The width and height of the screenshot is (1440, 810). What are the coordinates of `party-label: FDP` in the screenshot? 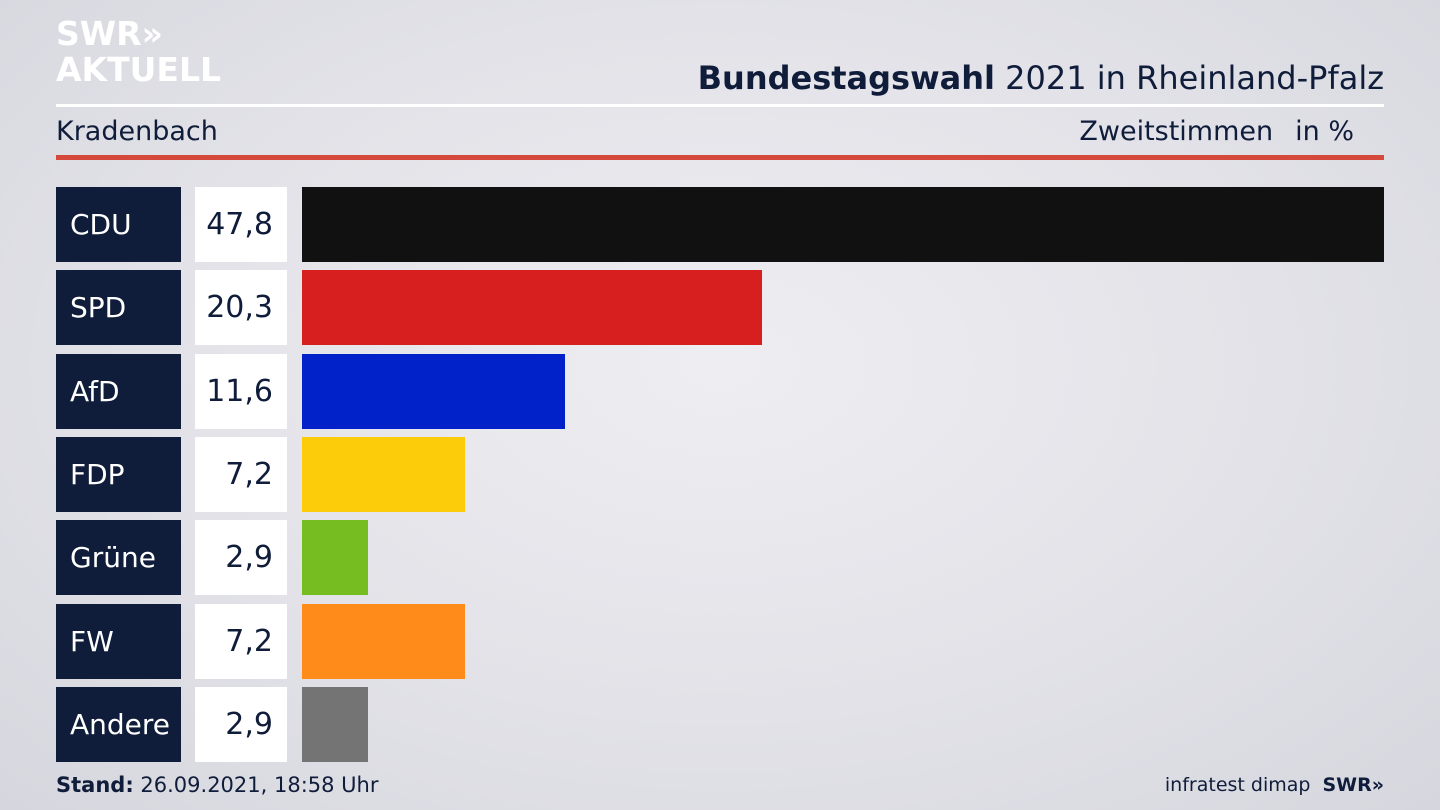 It's located at (118, 474).